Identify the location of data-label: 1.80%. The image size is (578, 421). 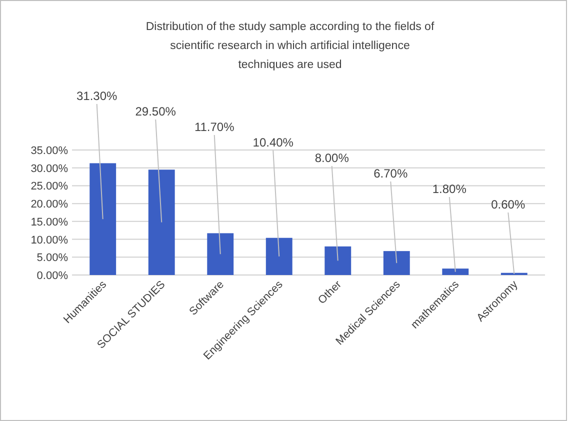
(449, 189).